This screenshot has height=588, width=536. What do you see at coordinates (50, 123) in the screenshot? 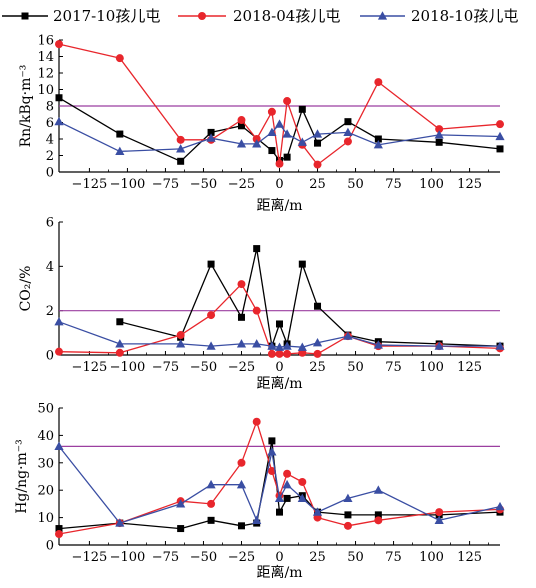
I see `y-tick-label: 6` at bounding box center [50, 123].